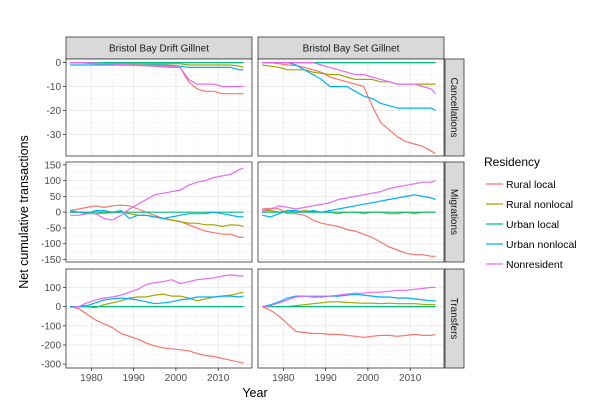 This screenshot has height=405, width=600. I want to click on facet-strip-label: Transfers, so click(453, 319).